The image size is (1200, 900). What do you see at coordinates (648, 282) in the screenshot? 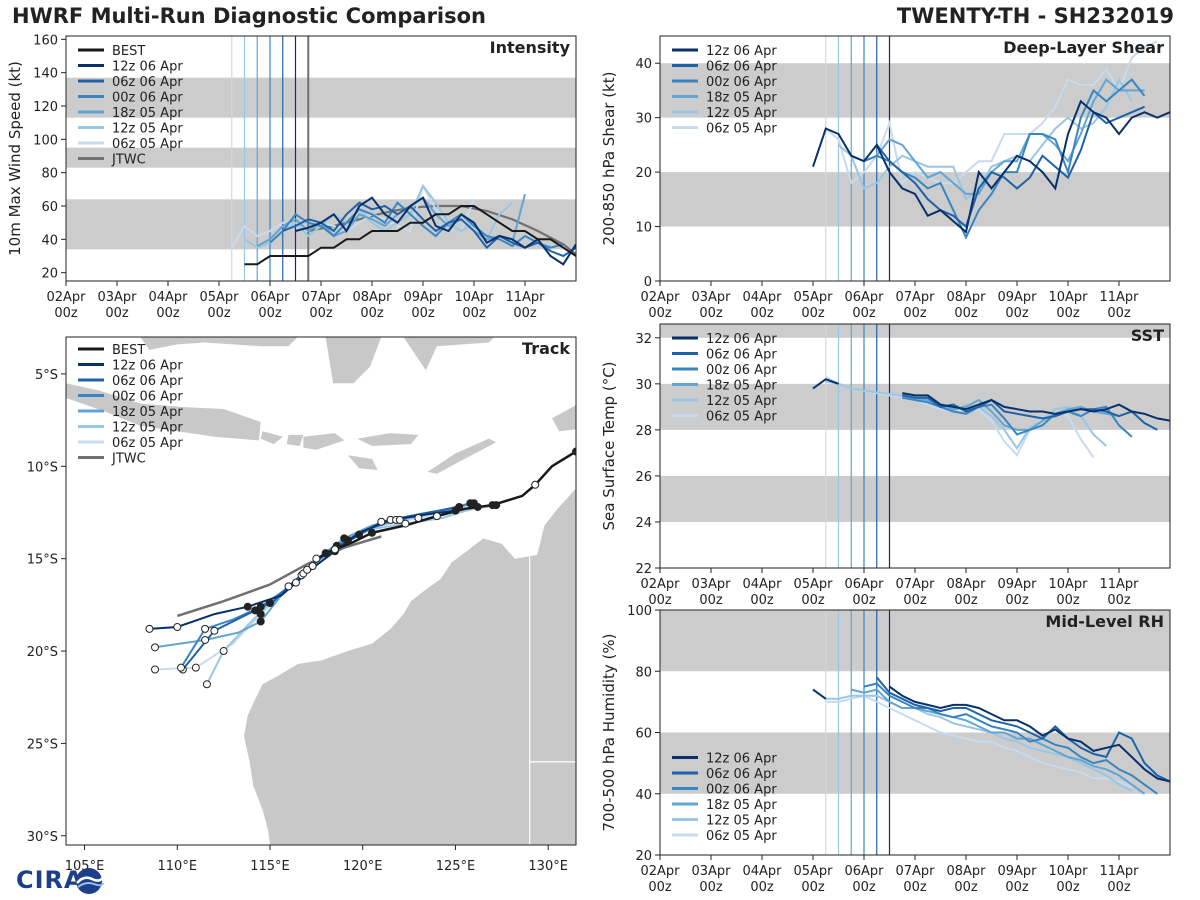
I see `y-tick-label: 0` at bounding box center [648, 282].